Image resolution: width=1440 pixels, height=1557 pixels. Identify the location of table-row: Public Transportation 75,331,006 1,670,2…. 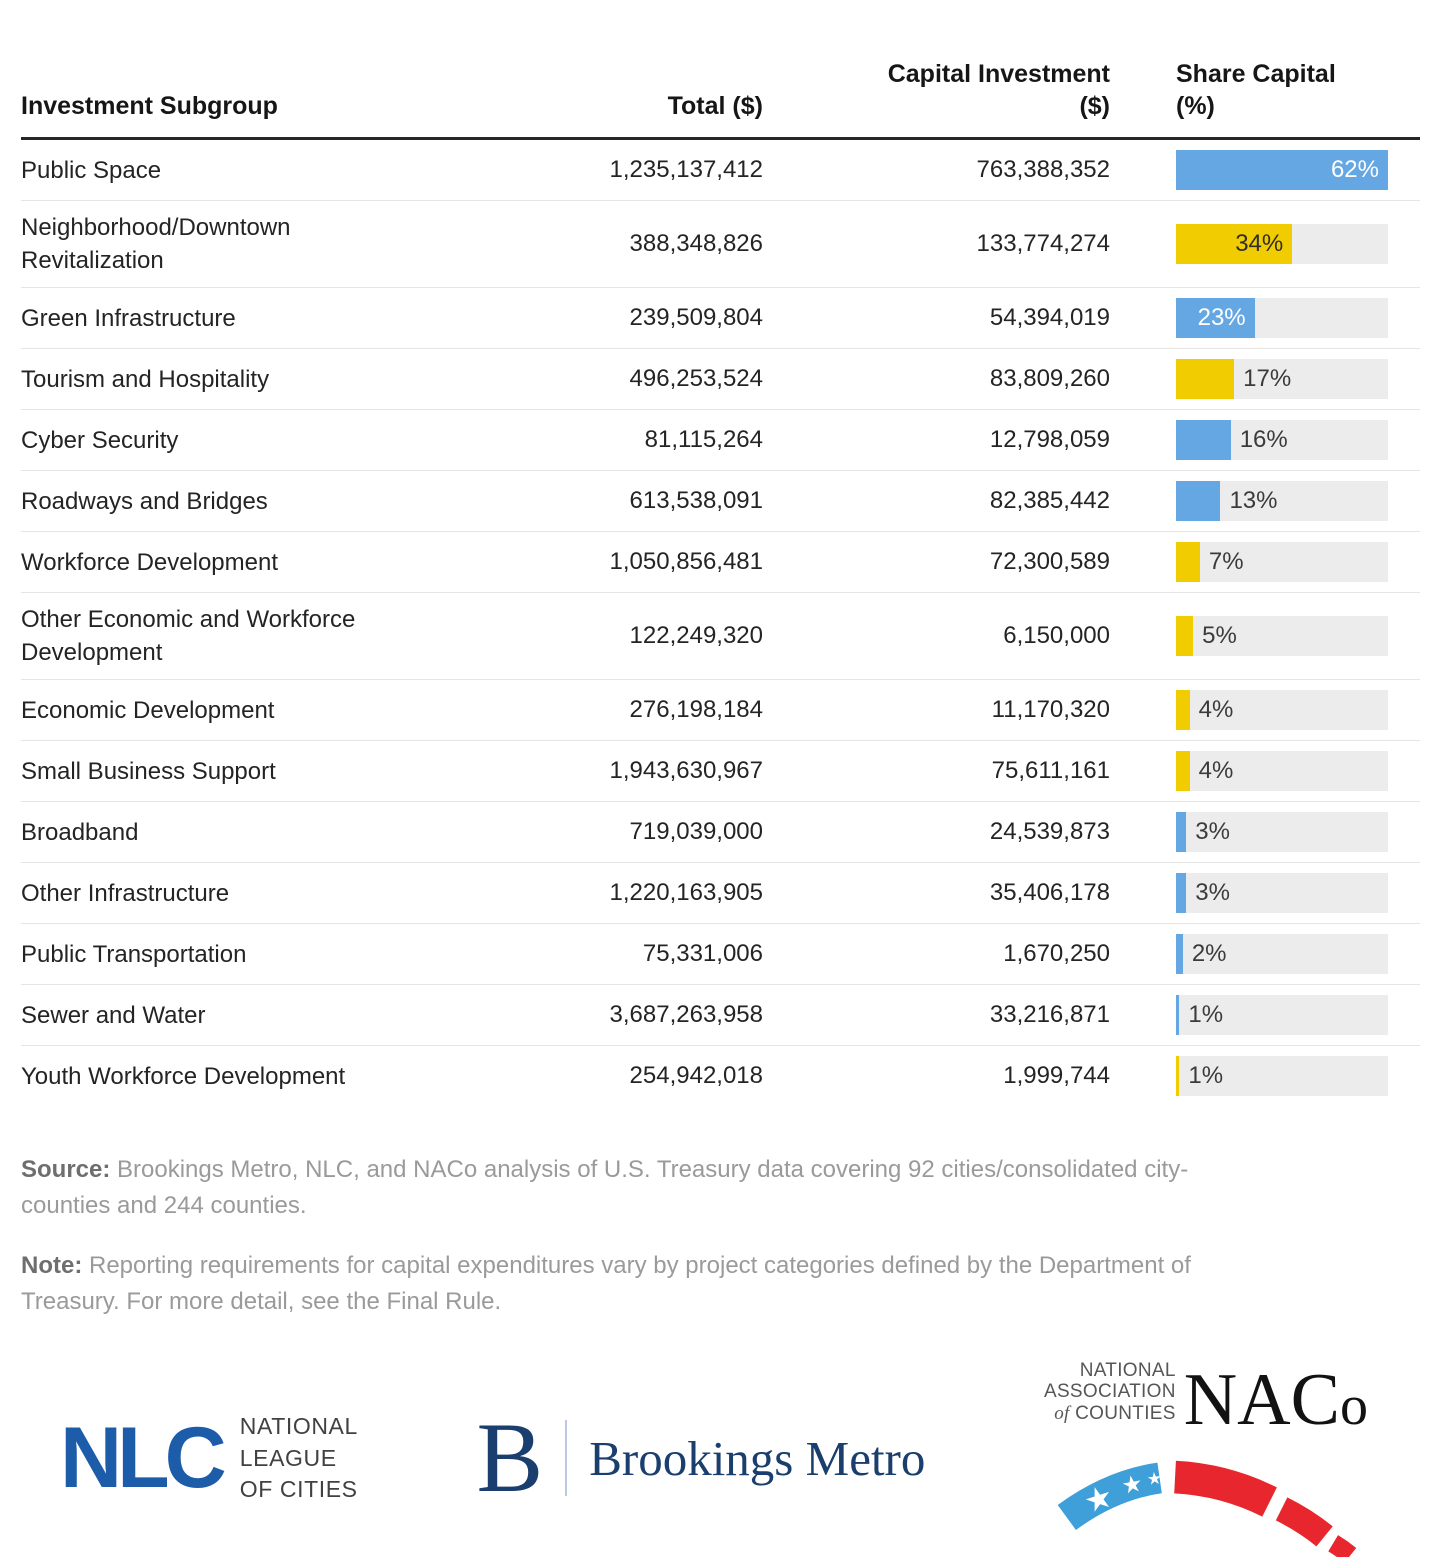
(720, 954).